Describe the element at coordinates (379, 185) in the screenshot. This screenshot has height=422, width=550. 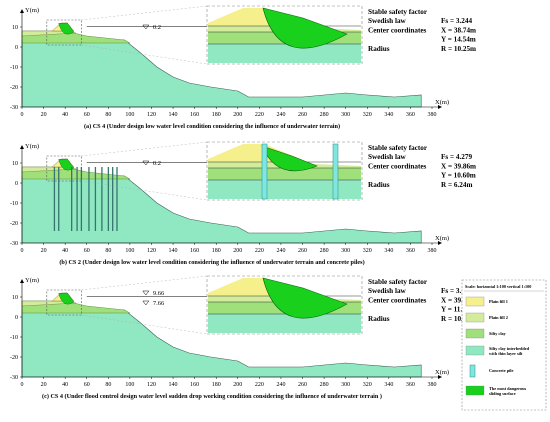
I see `radius-label: Radius` at that location.